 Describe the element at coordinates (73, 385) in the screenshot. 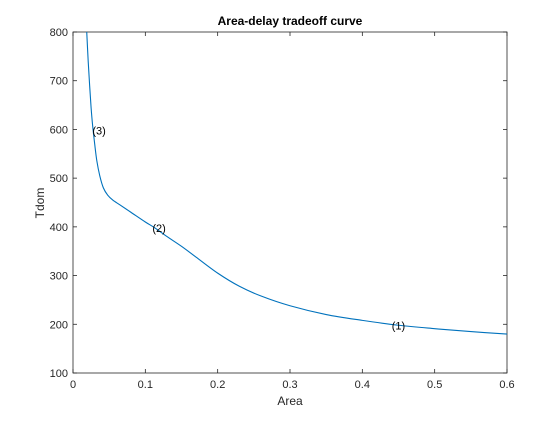

I see `x-tick-label: 0` at that location.